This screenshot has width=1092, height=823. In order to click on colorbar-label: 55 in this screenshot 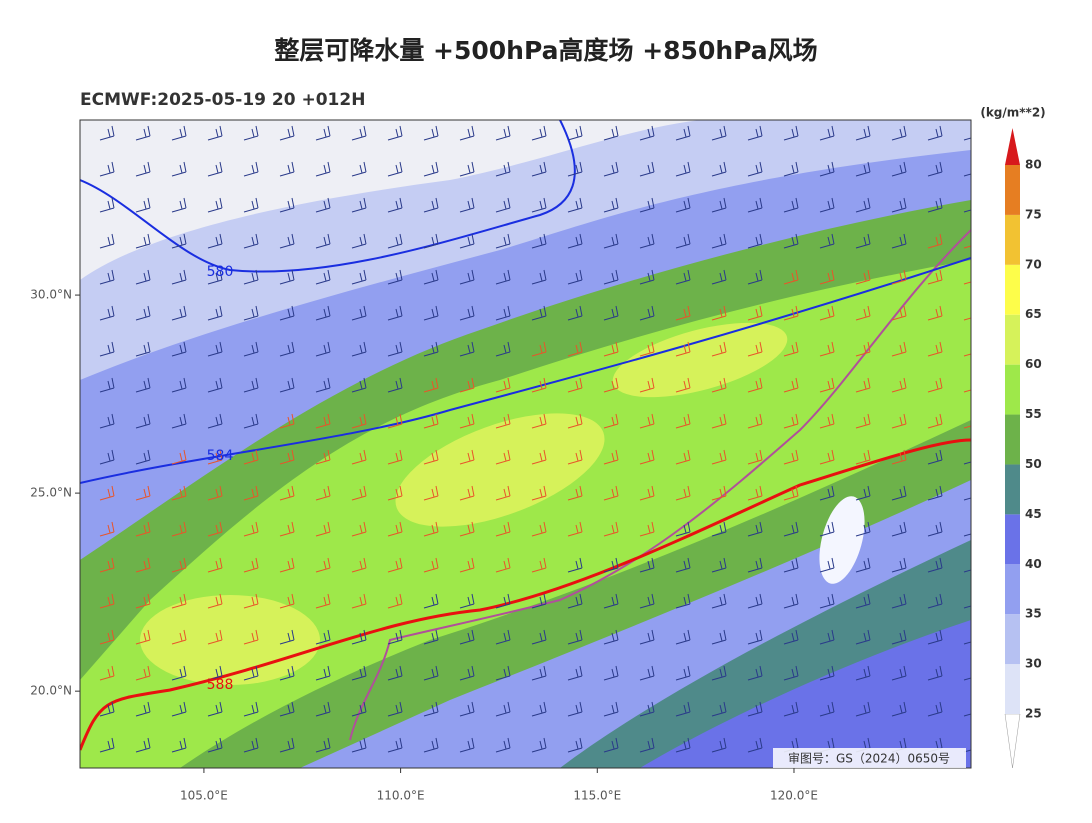, I will do `click(1033, 414)`.